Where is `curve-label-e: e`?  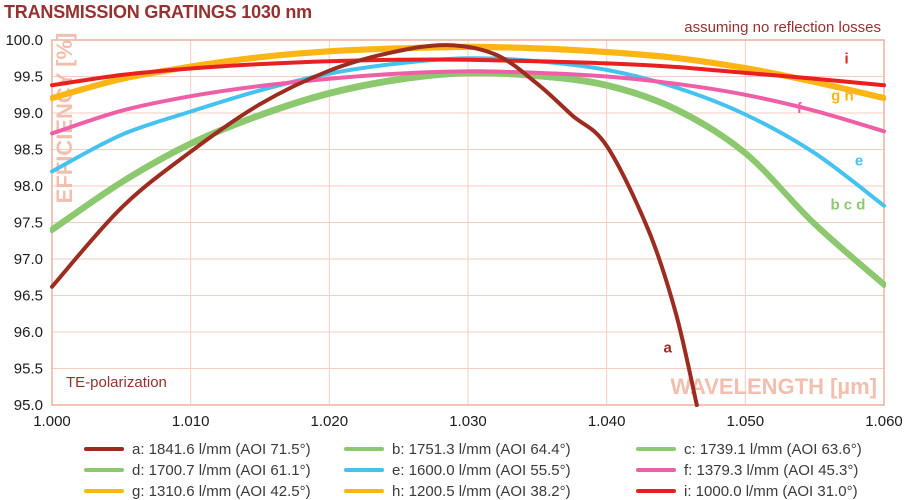
curve-label-e: e is located at coordinates (859, 161).